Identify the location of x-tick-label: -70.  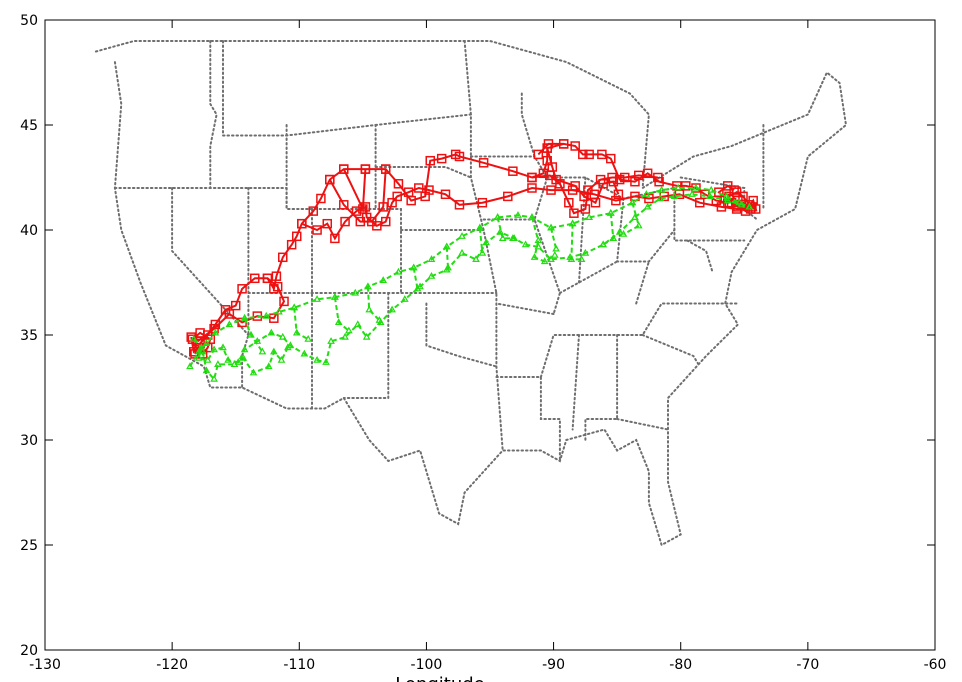
(807, 665).